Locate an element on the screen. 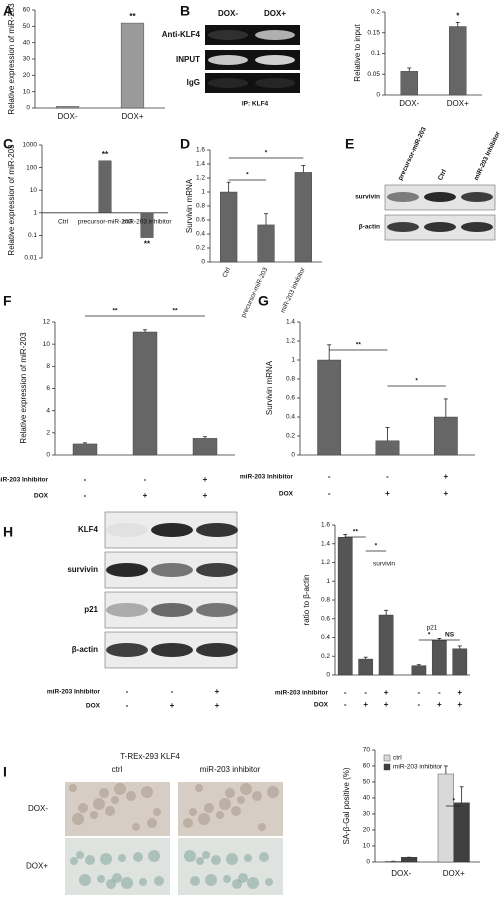  lane-label: DOX+ is located at coordinates (275, 13).